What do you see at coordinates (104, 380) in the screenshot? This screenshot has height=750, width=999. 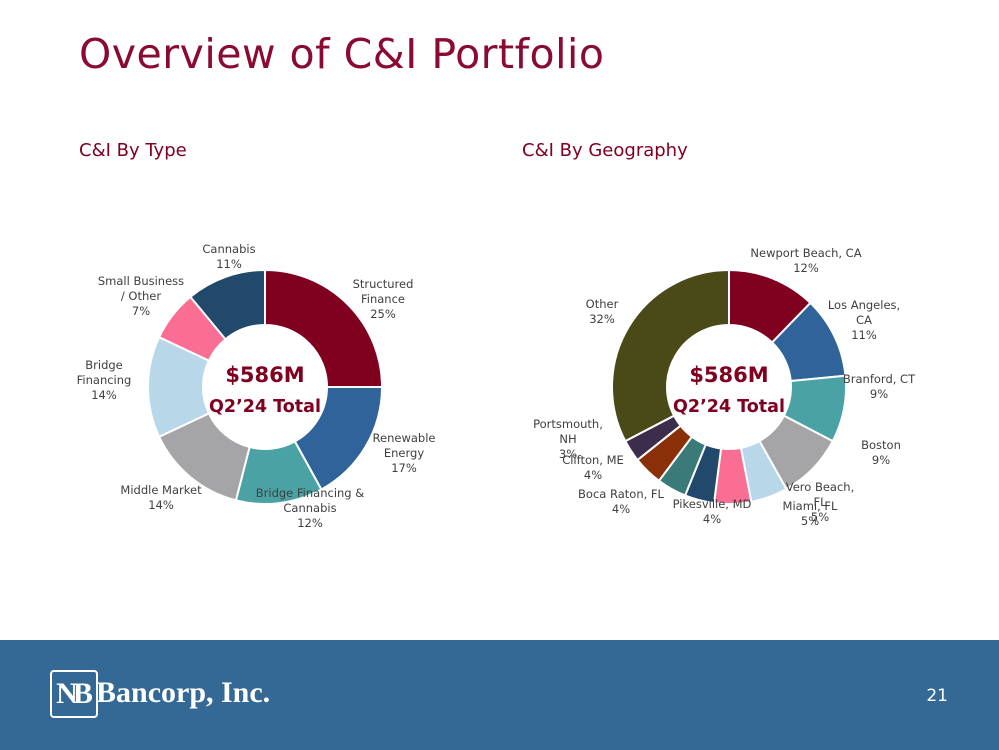 I see `type-slice-label-4: Bridge Financing 14%` at bounding box center [104, 380].